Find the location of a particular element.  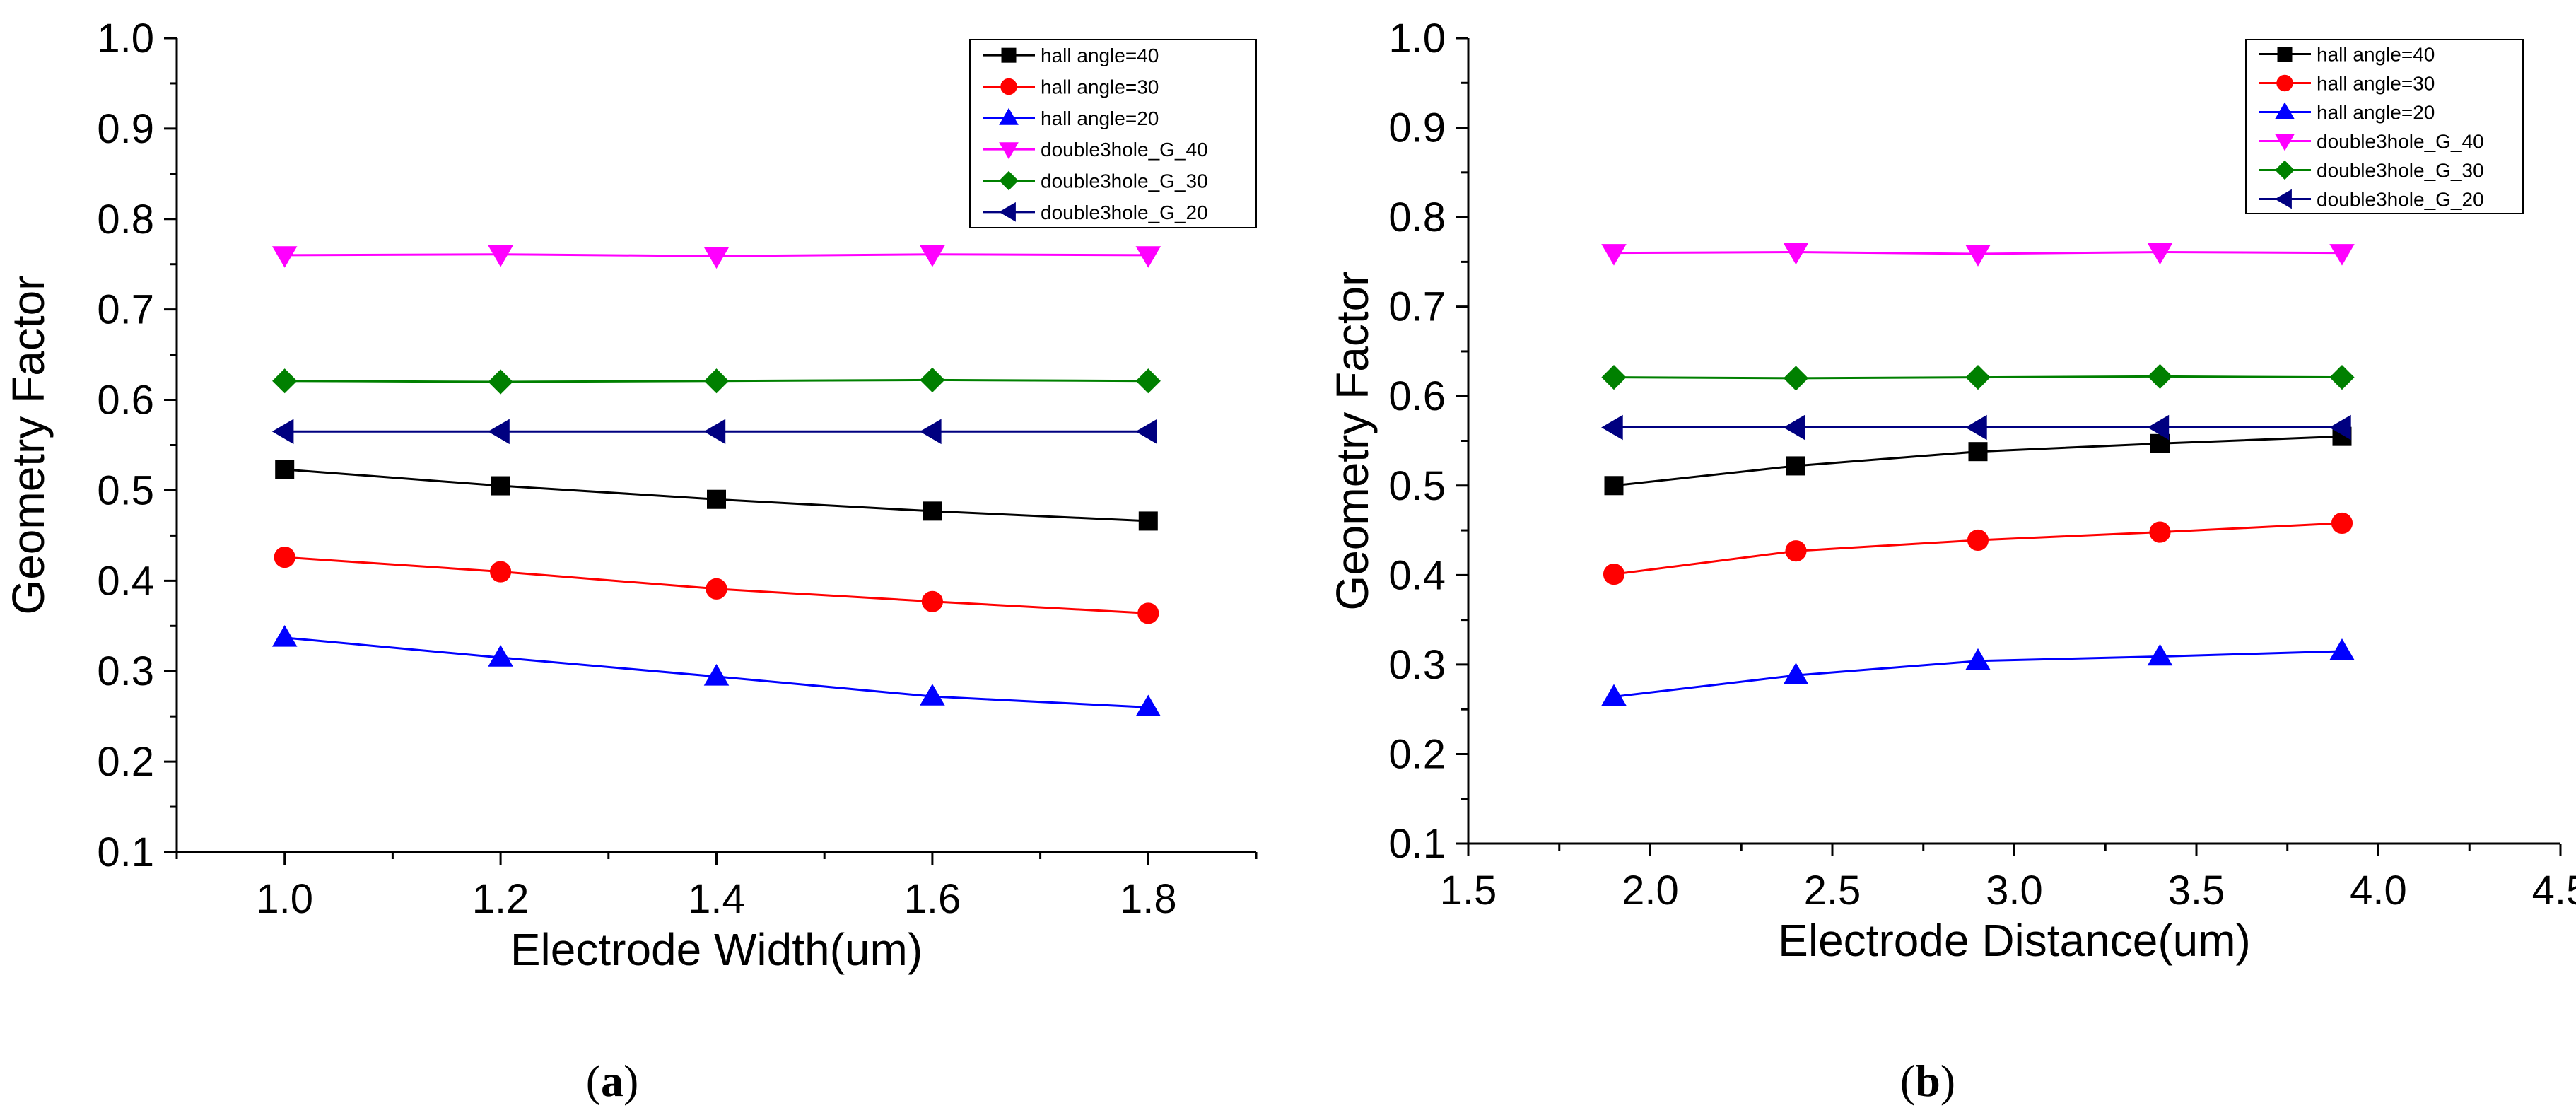

x-tick-label: 1.5 is located at coordinates (1469, 891).